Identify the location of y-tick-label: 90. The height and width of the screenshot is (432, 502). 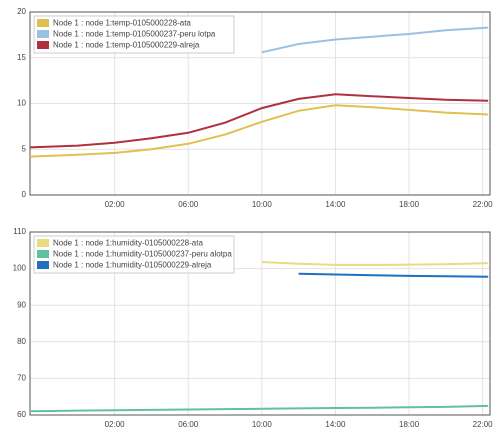
(21, 304).